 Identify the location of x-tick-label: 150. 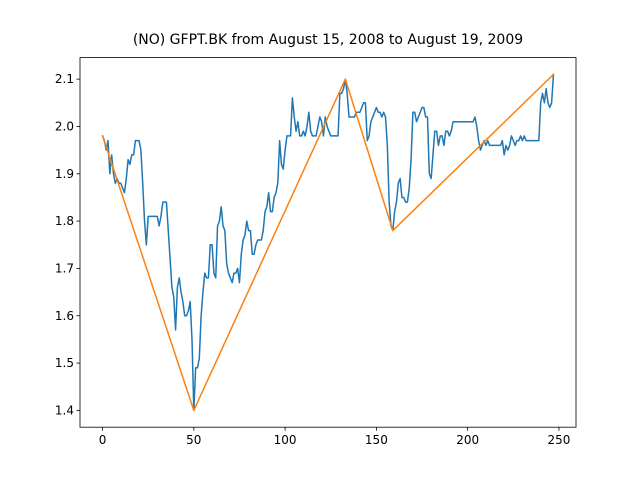
(376, 440).